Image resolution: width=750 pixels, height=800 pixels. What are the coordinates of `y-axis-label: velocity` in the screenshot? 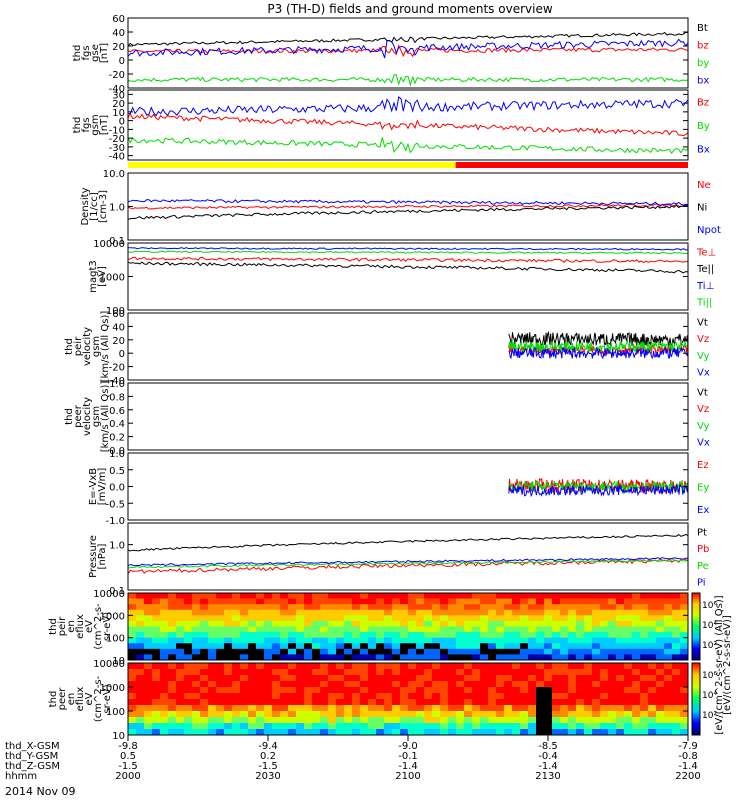 It's located at (87, 416).